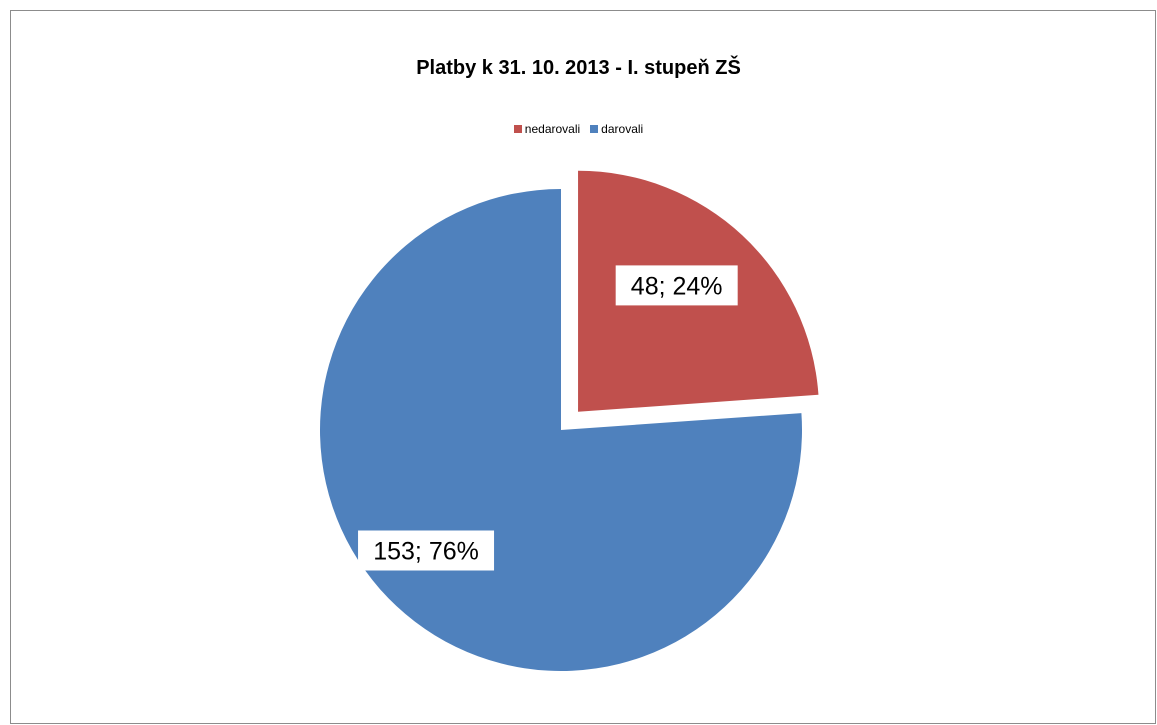  Describe the element at coordinates (594, 129) in the screenshot. I see `legend-swatch-darovali` at that location.